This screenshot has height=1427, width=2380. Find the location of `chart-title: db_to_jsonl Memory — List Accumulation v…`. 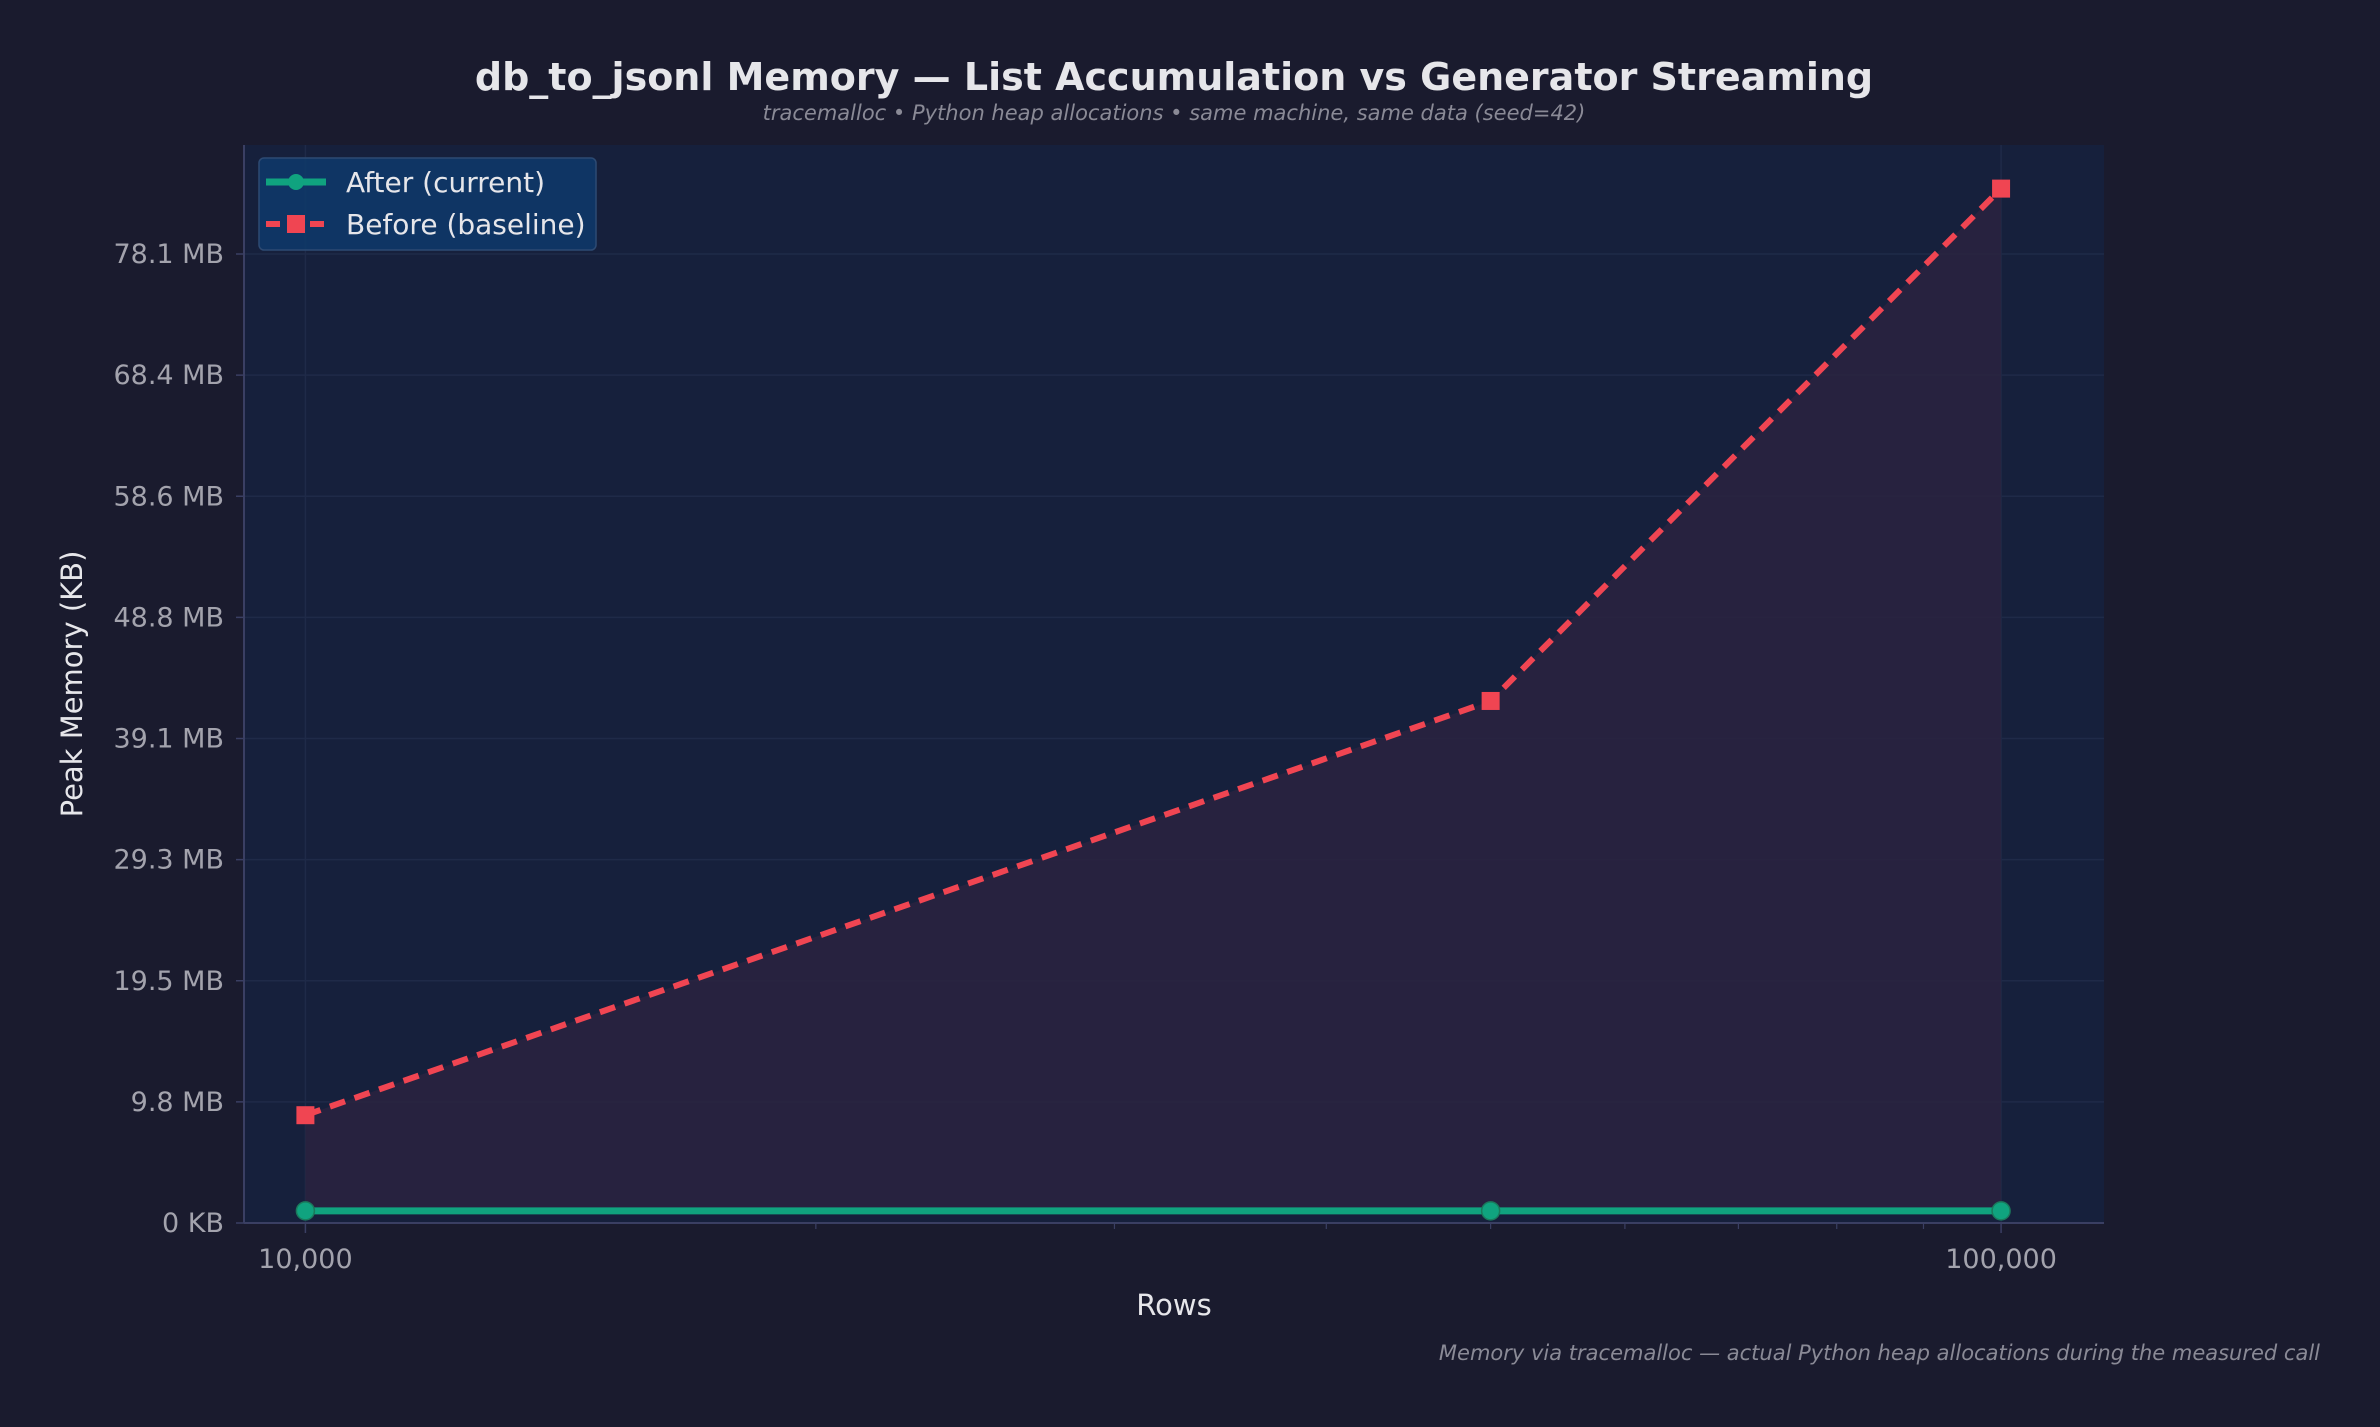

chart-title: db_to_jsonl Memory — List Accumulation v… is located at coordinates (1174, 77).